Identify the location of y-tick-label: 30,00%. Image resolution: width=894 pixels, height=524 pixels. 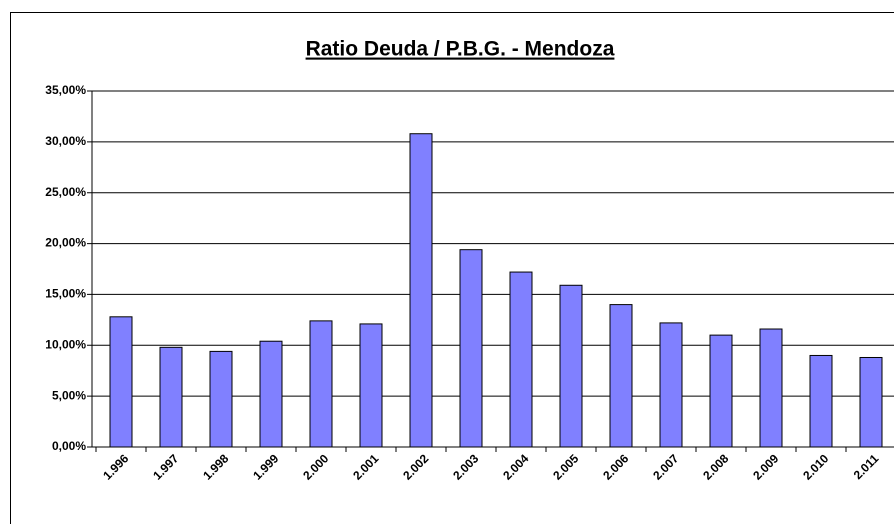
(65, 141).